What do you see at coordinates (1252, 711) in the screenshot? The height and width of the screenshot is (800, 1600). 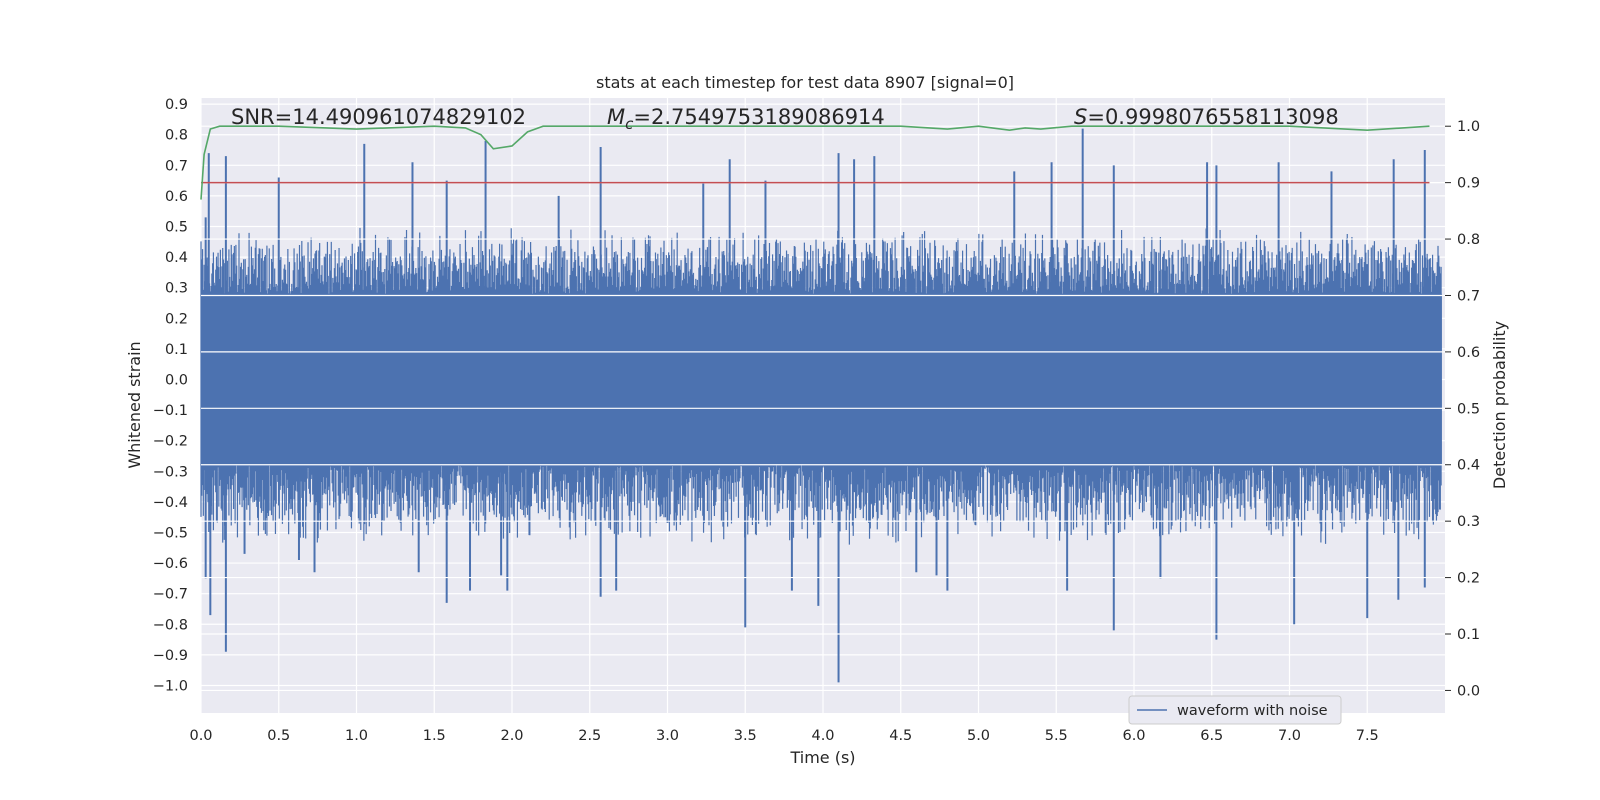 I see `legend-label: waveform with noise` at bounding box center [1252, 711].